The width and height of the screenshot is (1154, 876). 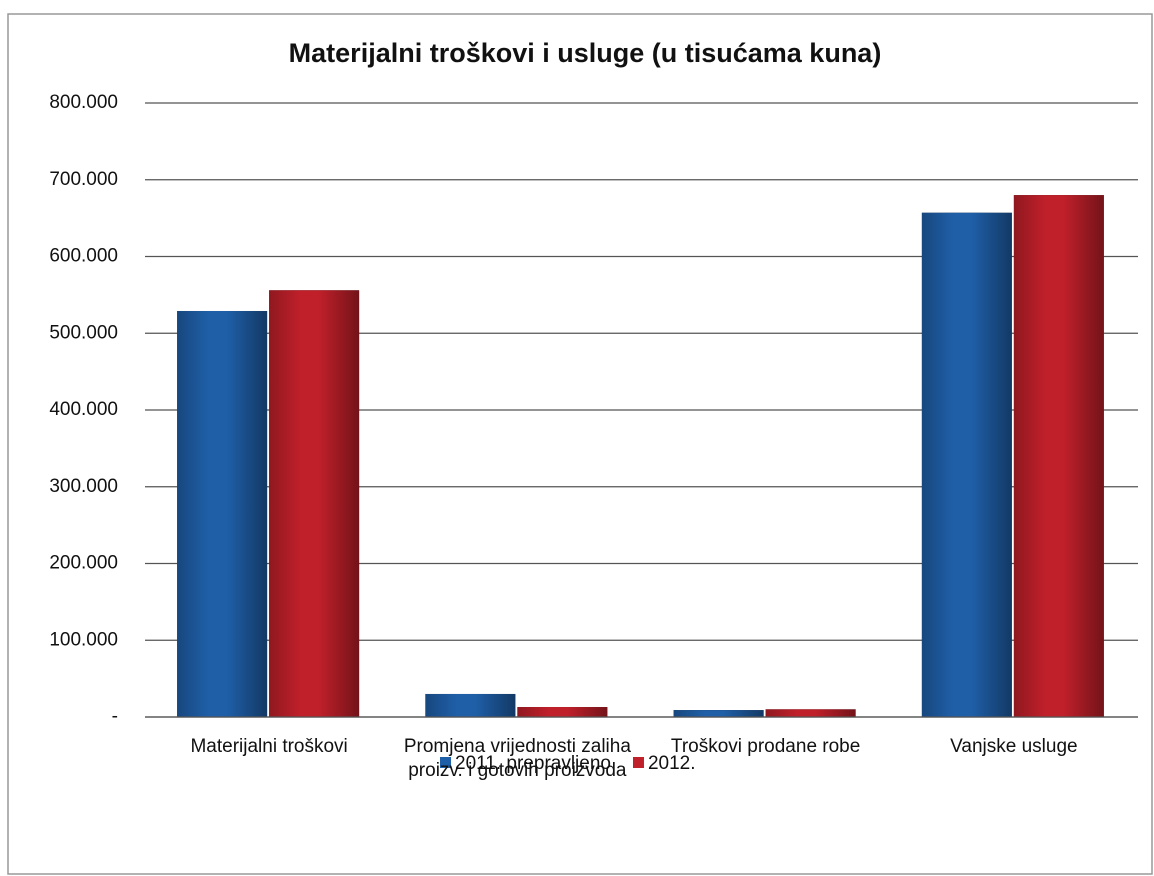 What do you see at coordinates (83, 563) in the screenshot?
I see `y-tick-label: 200.000` at bounding box center [83, 563].